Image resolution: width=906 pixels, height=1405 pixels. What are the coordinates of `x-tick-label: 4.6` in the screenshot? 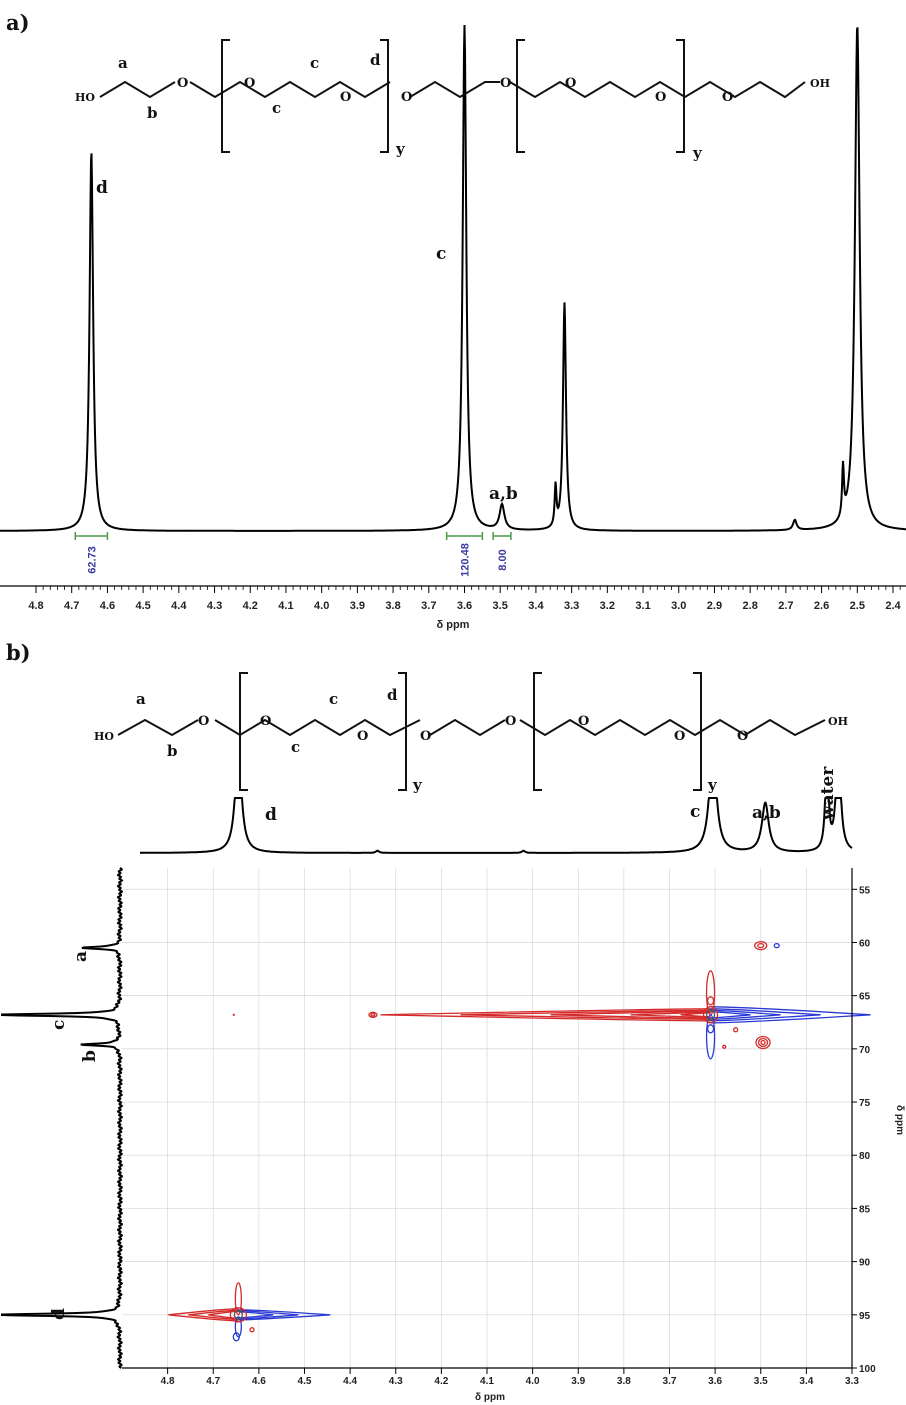 It's located at (107, 606).